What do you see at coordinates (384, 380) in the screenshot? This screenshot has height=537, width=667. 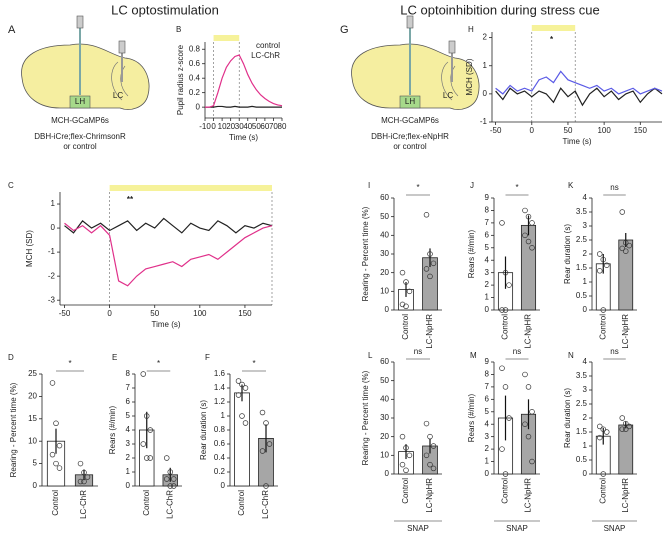 I see `y-tick-label: 50` at bounding box center [384, 380].